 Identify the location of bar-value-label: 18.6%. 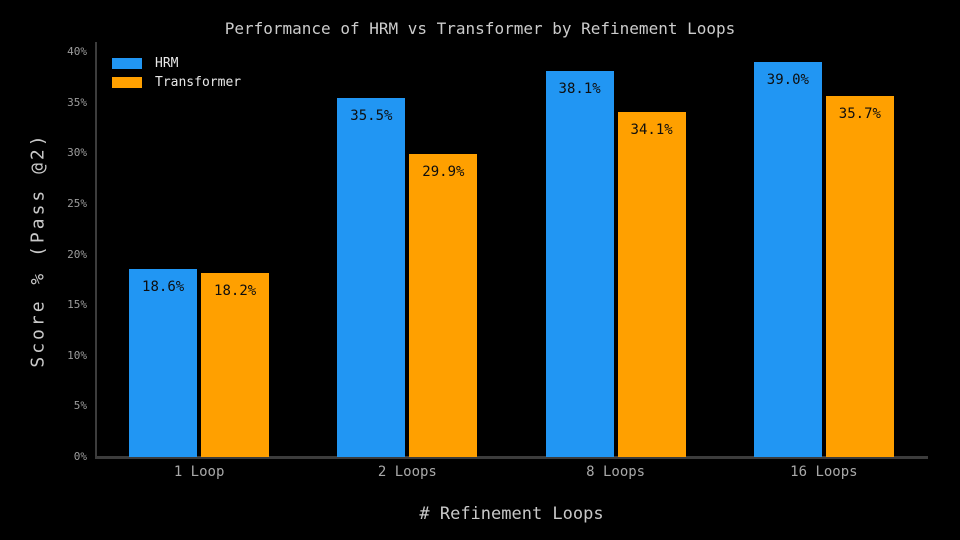
(163, 286).